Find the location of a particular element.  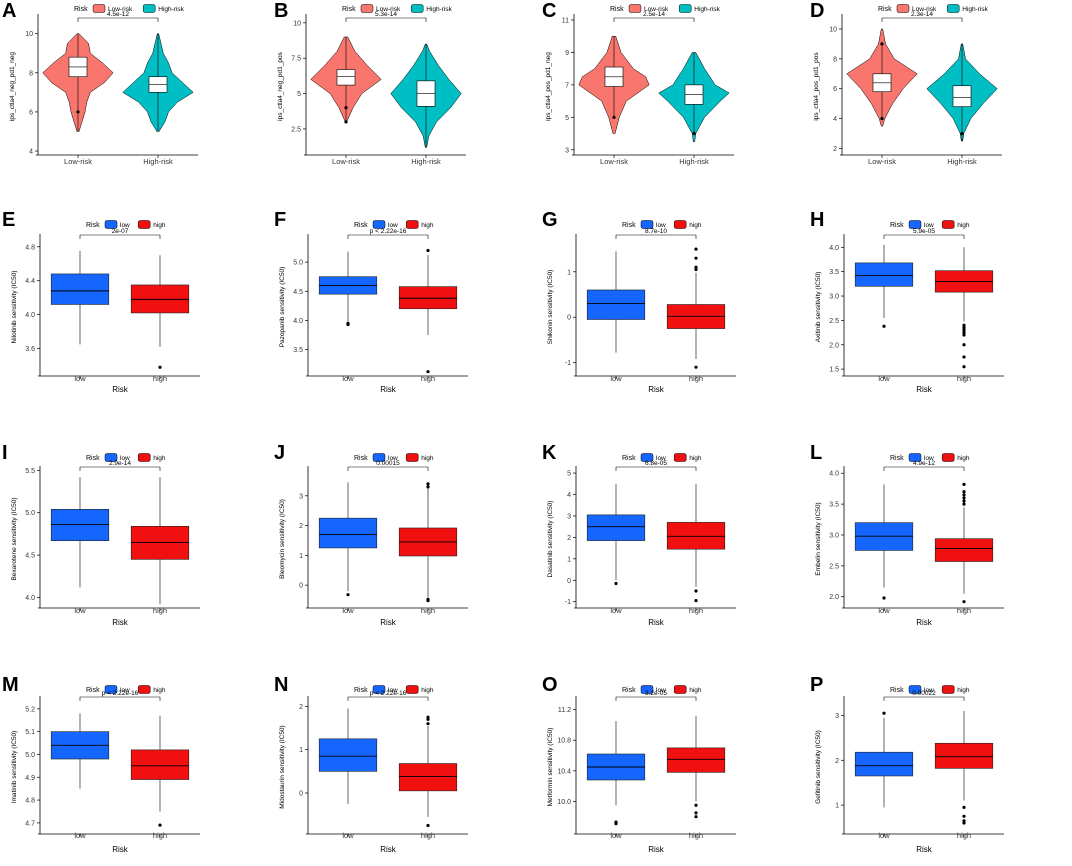

y-tick-label: 9 is located at coordinates (567, 53).